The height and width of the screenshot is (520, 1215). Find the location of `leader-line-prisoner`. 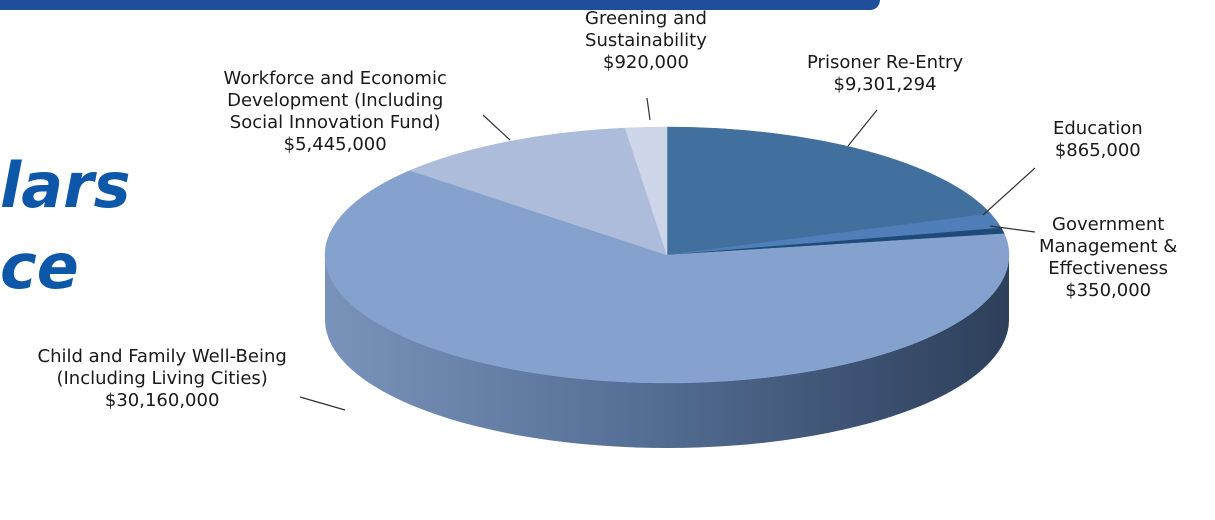

leader-line-prisoner is located at coordinates (862, 128).